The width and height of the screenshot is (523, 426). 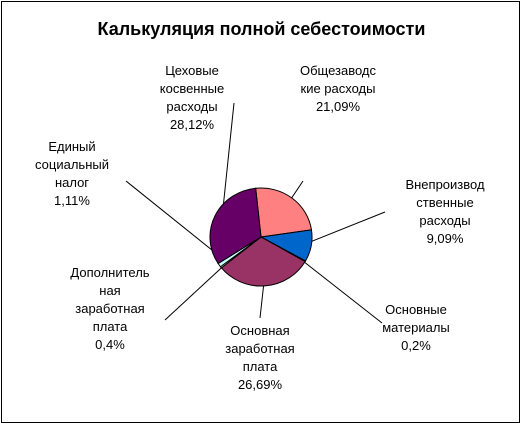 What do you see at coordinates (261, 29) in the screenshot?
I see `chart-title: Калькуляция полной себестоимости` at bounding box center [261, 29].